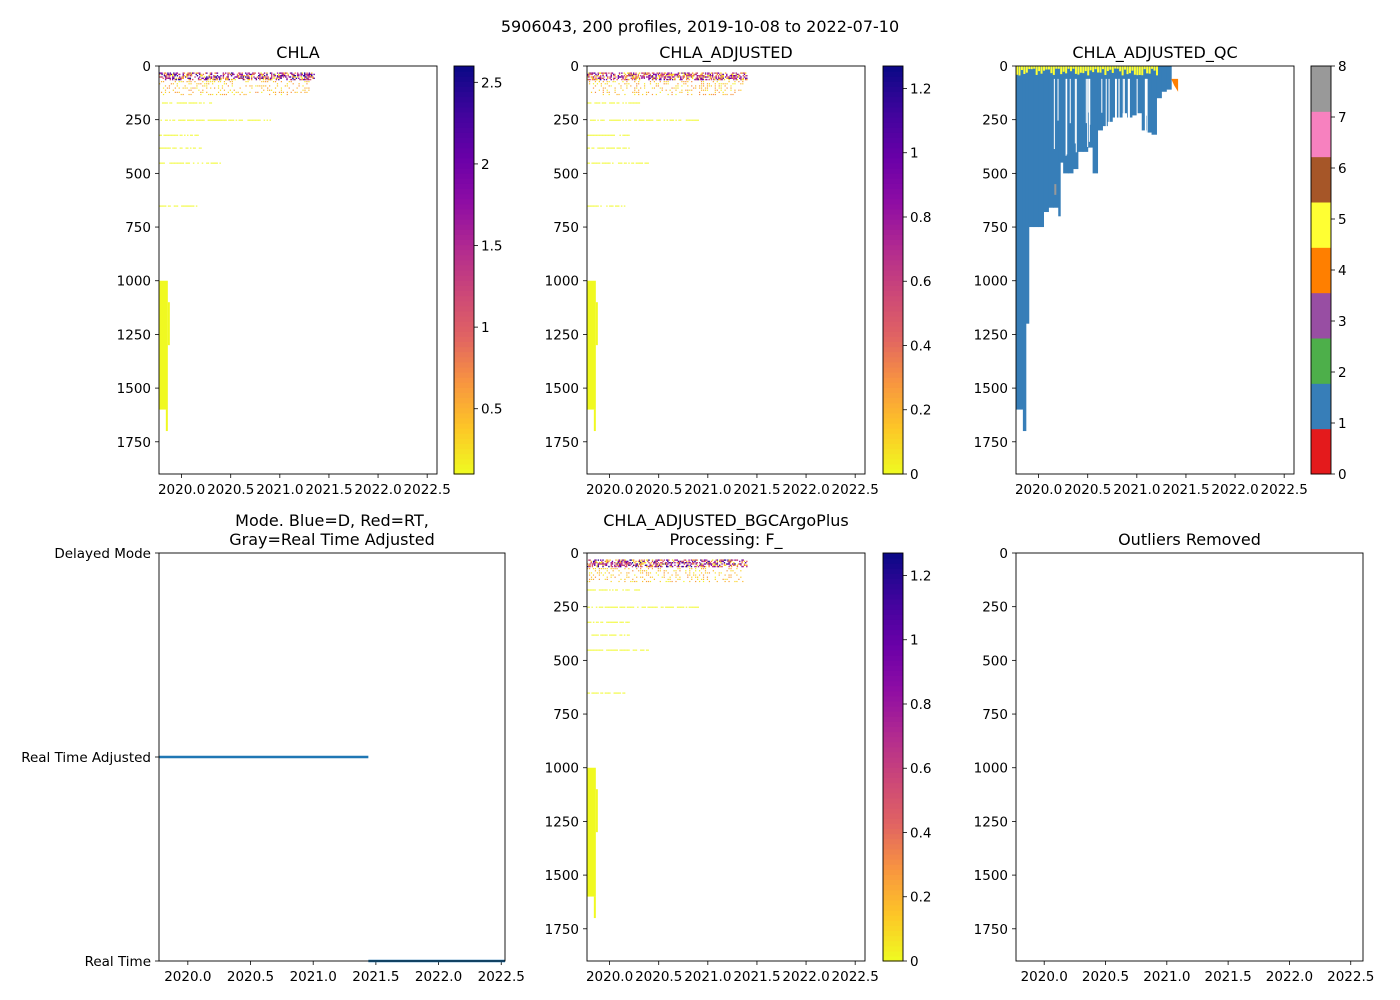 Image resolution: width=1400 pixels, height=1000 pixels. What do you see at coordinates (1159, 82) in the screenshot?
I see `qc-profile-column` at bounding box center [1159, 82].